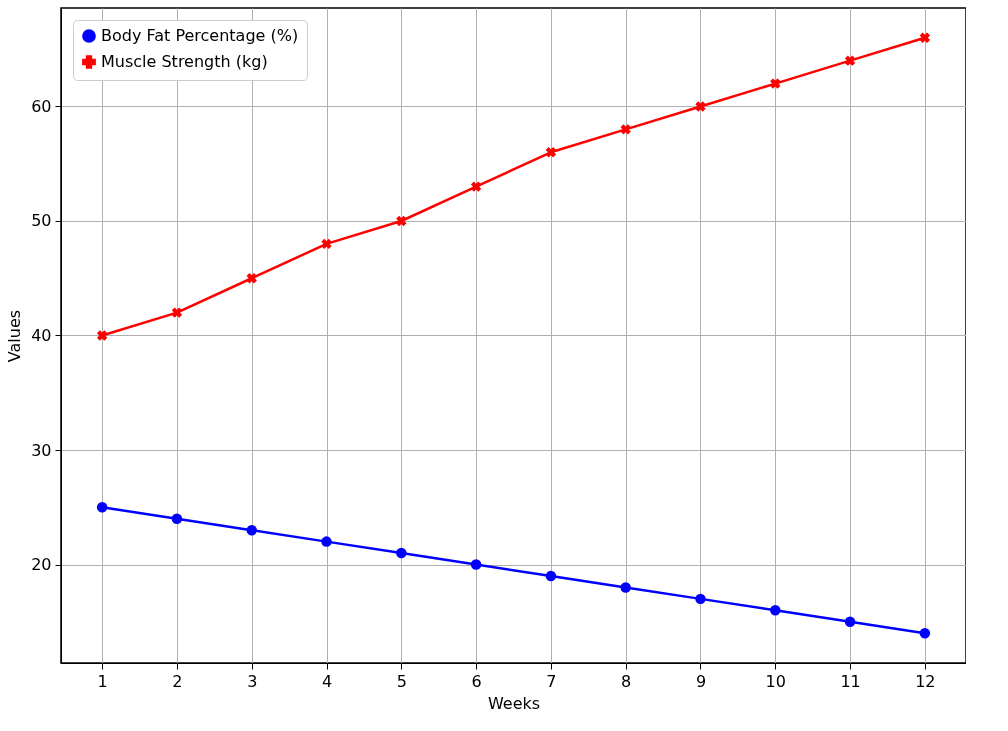 This screenshot has height=731, width=1008. What do you see at coordinates (626, 681) in the screenshot?
I see `x-tick-label: 8` at bounding box center [626, 681].